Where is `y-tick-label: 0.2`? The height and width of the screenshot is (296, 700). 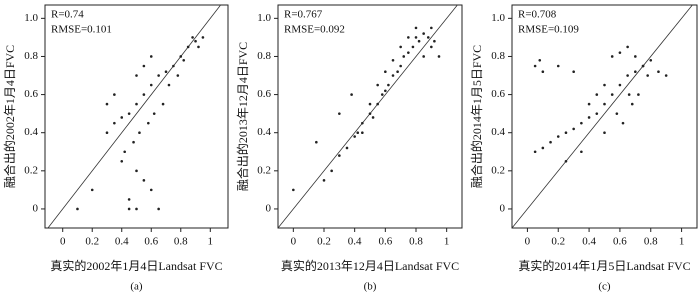 y-tick-label: 0.2 is located at coordinates (31, 170).